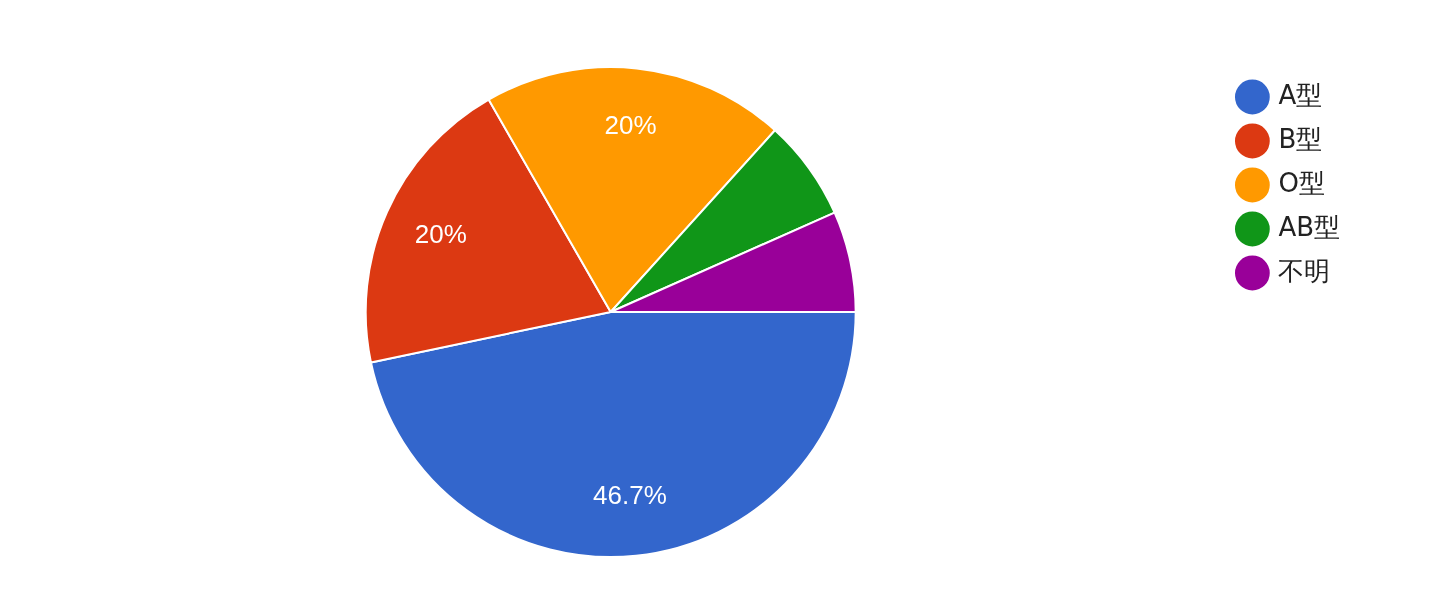 The height and width of the screenshot is (612, 1440). Describe the element at coordinates (1301, 182) in the screenshot. I see `legend-label: O型` at that location.